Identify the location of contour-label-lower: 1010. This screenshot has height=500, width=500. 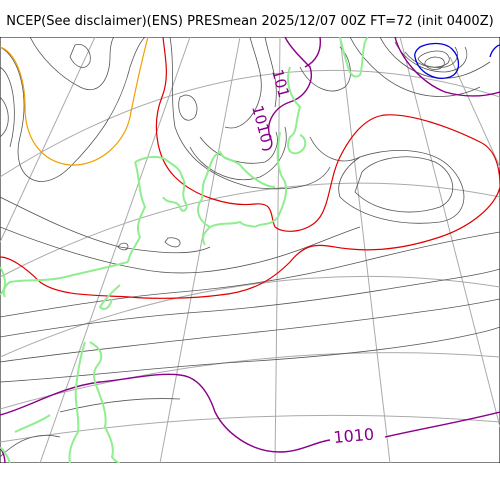
(354, 436).